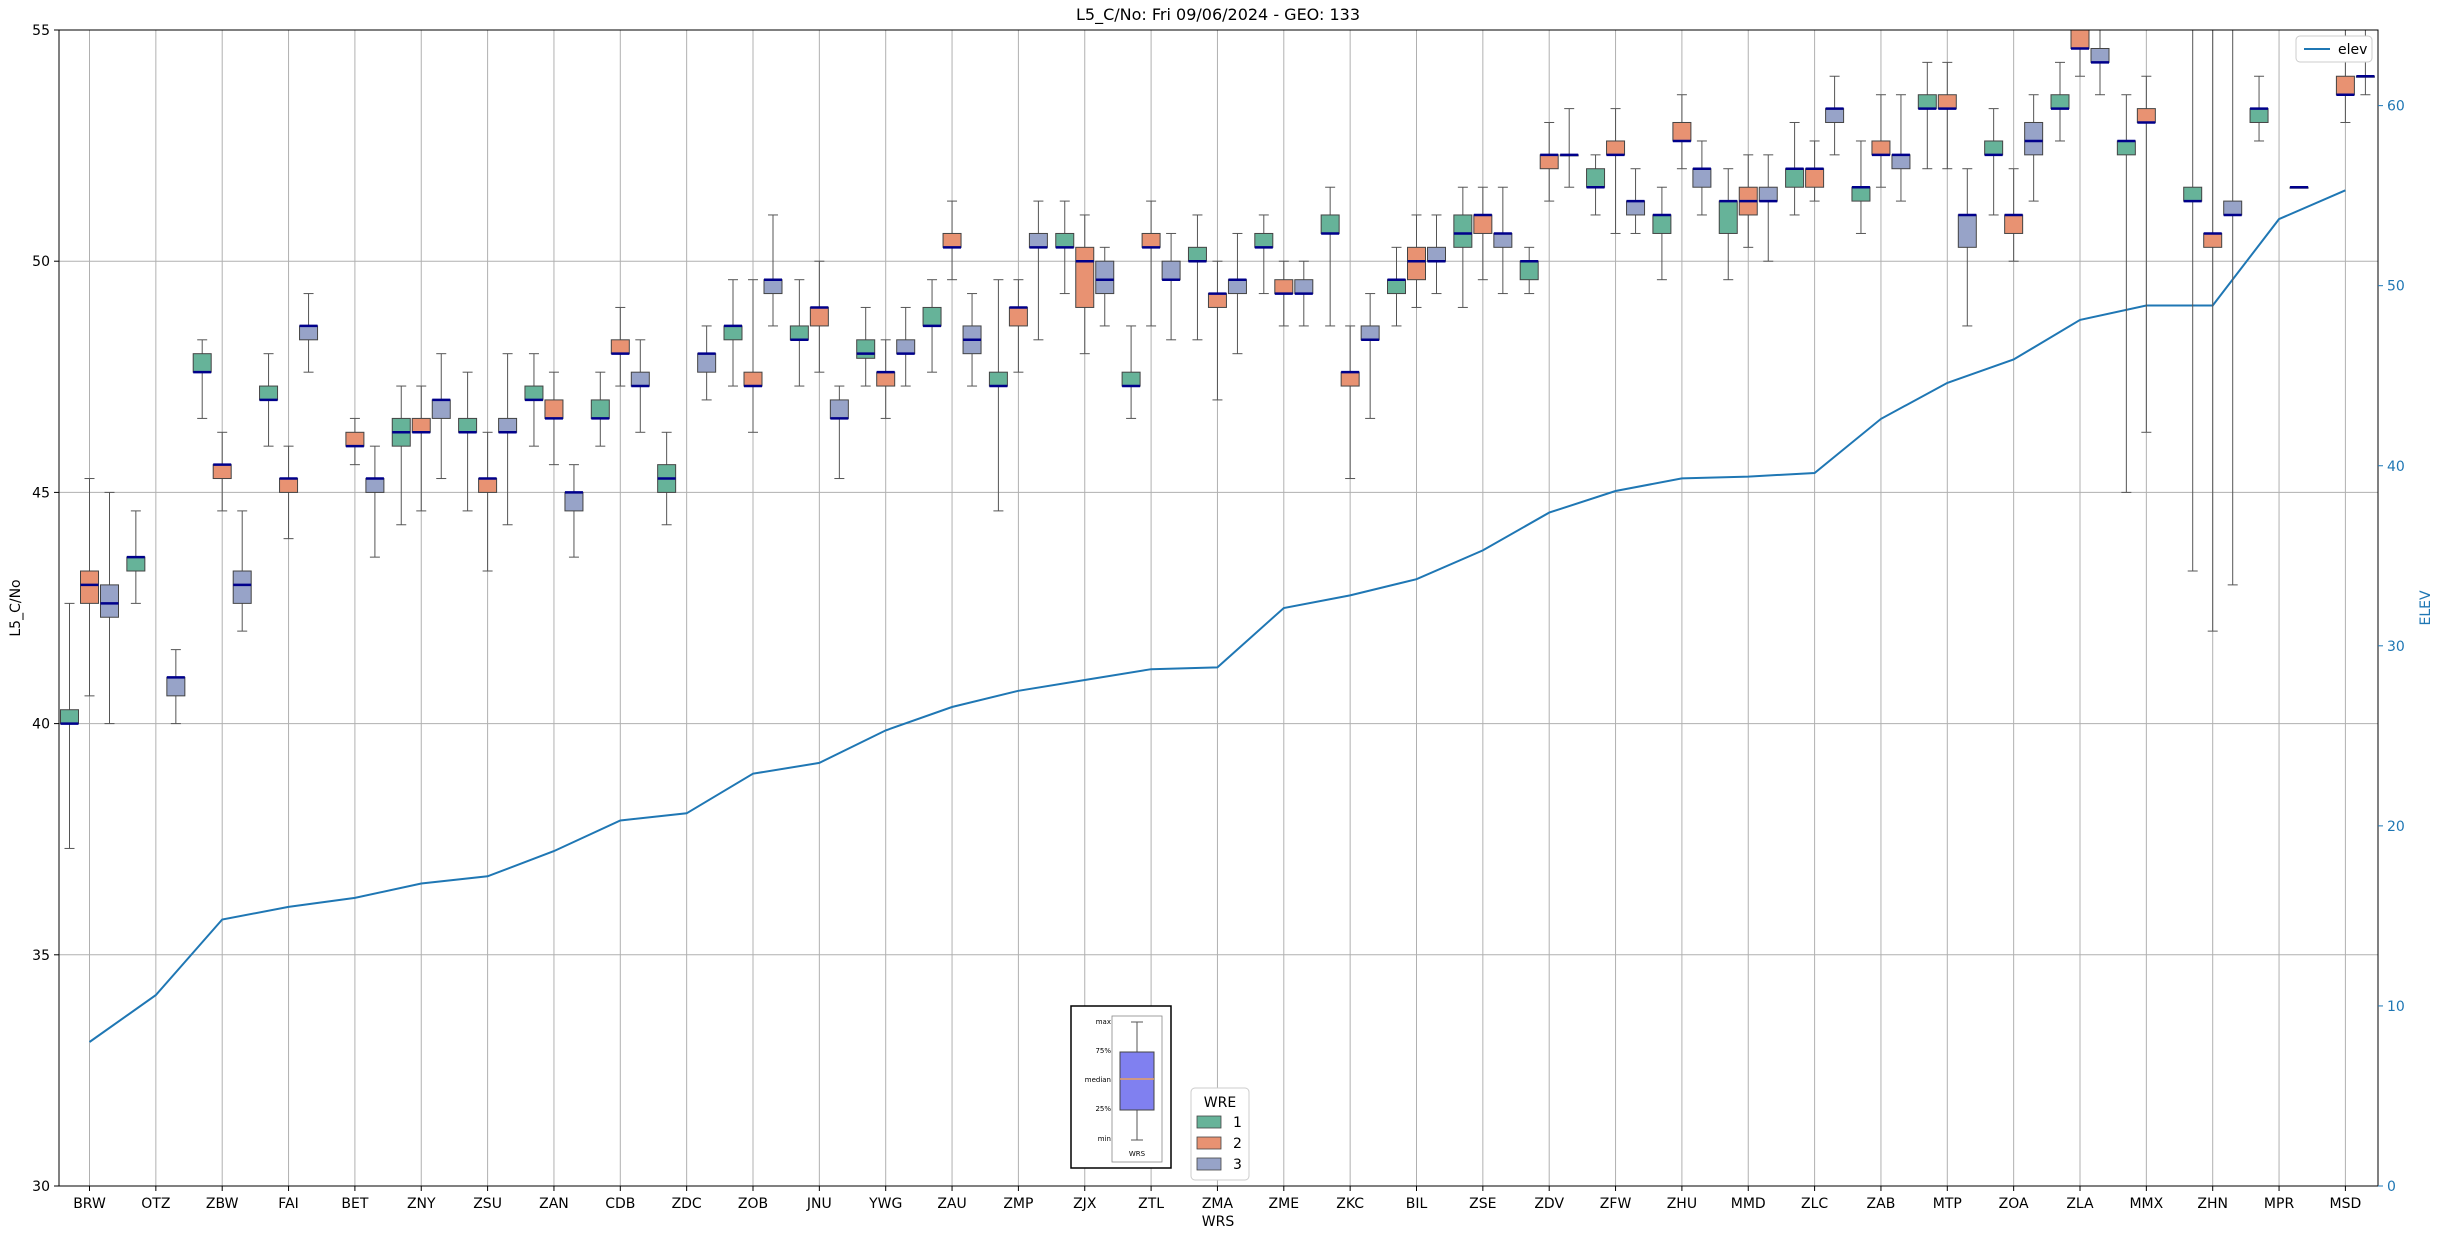  What do you see at coordinates (1350, 1204) in the screenshot?
I see `x-tick-label: ZKC` at bounding box center [1350, 1204].